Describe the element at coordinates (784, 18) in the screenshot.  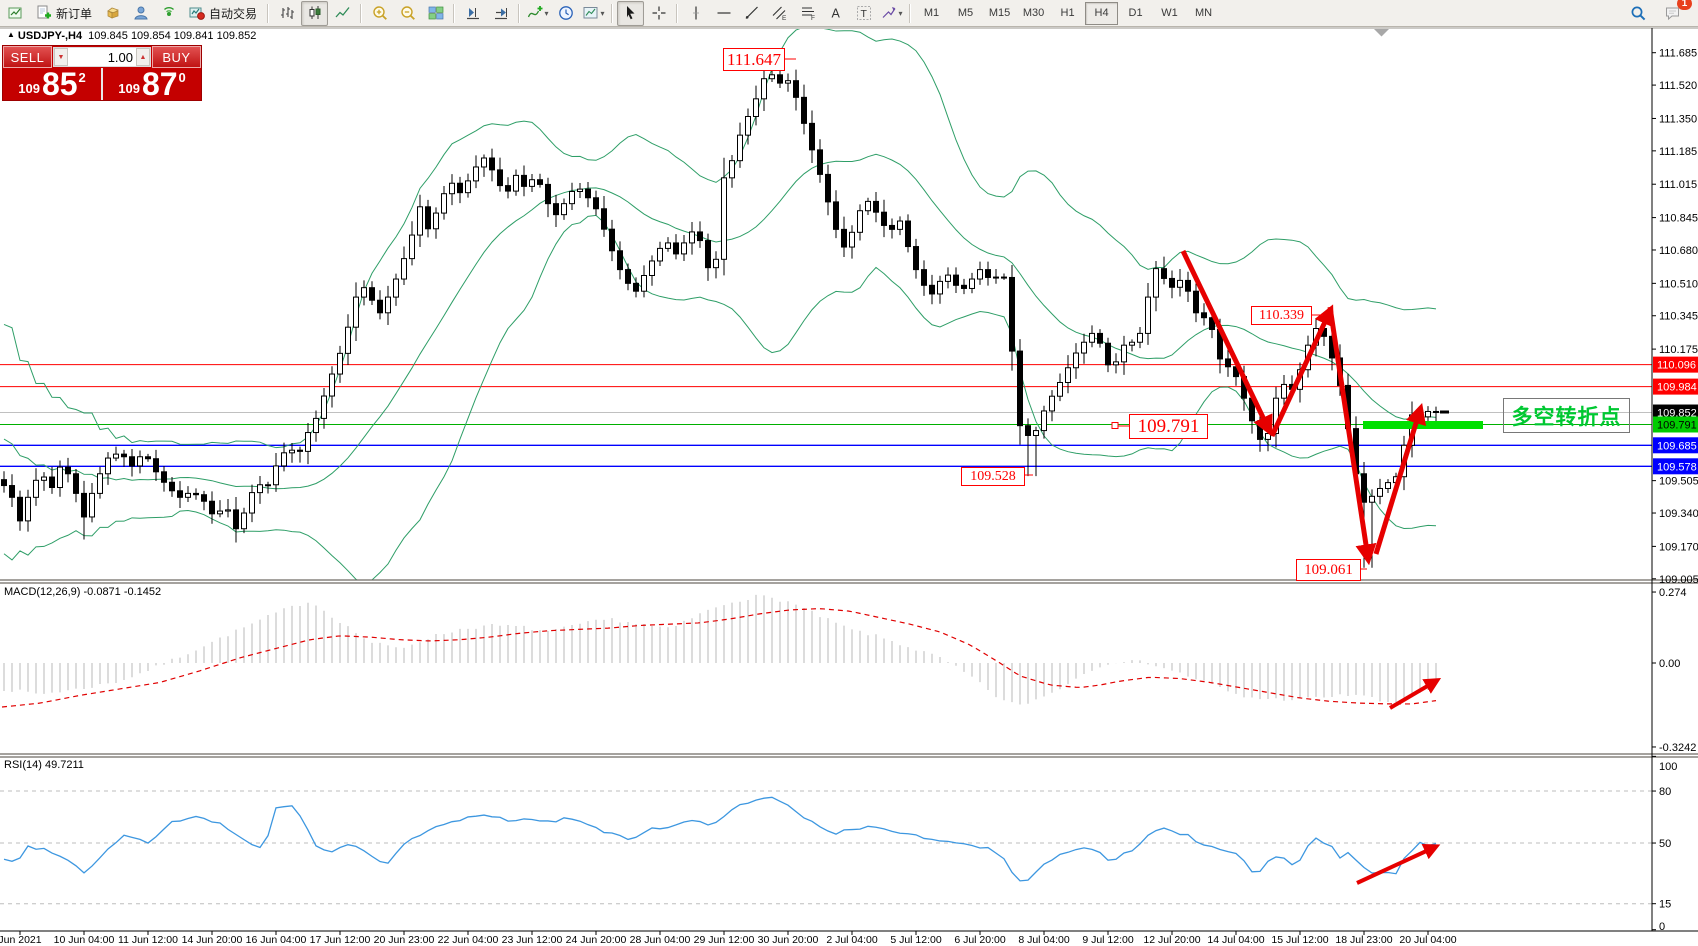
I see `svg-text: E` at that location.